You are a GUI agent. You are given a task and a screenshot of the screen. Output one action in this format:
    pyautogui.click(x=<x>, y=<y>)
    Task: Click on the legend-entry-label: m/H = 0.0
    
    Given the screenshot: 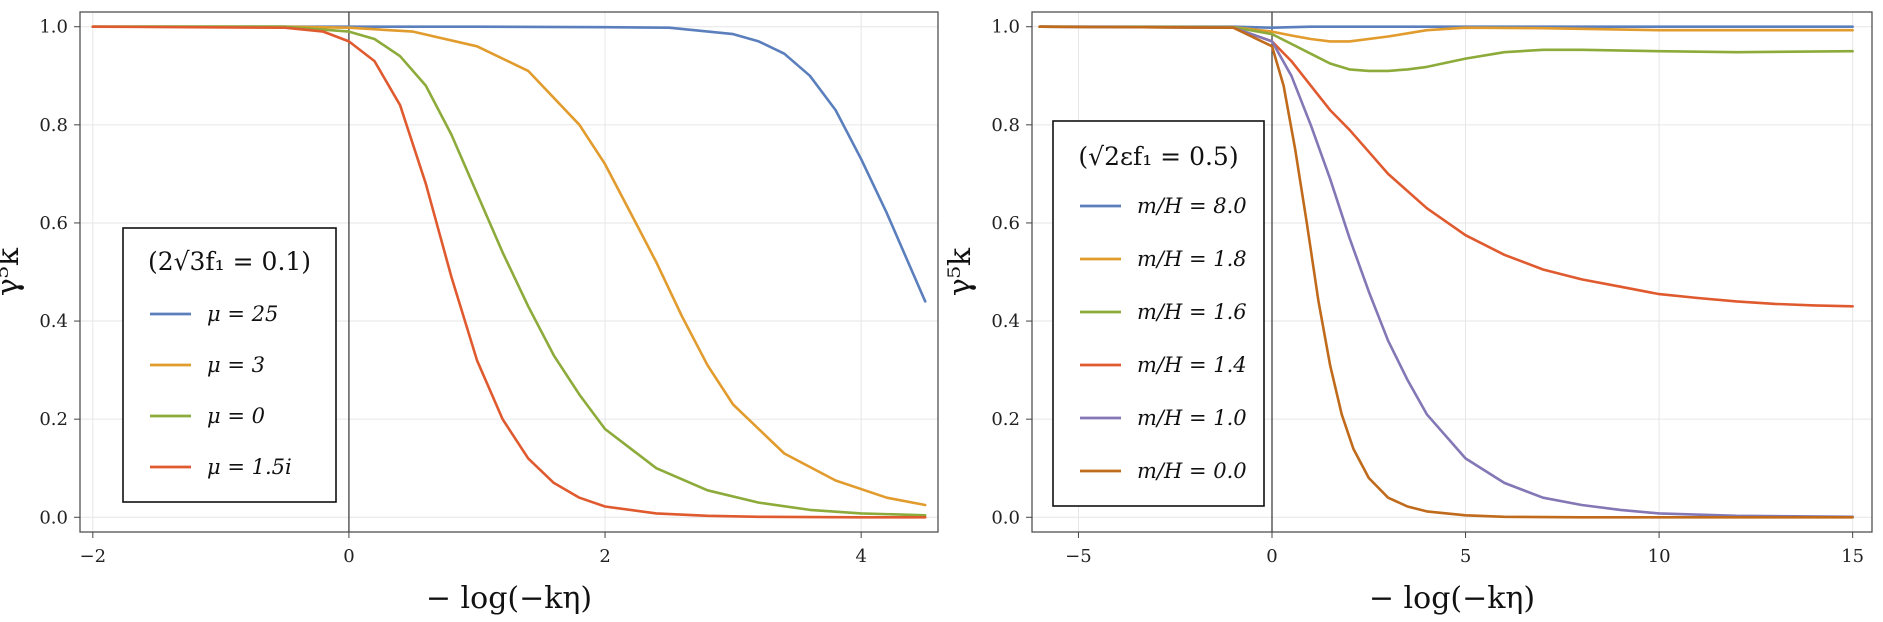 What is the action you would take?
    pyautogui.click(x=1192, y=471)
    